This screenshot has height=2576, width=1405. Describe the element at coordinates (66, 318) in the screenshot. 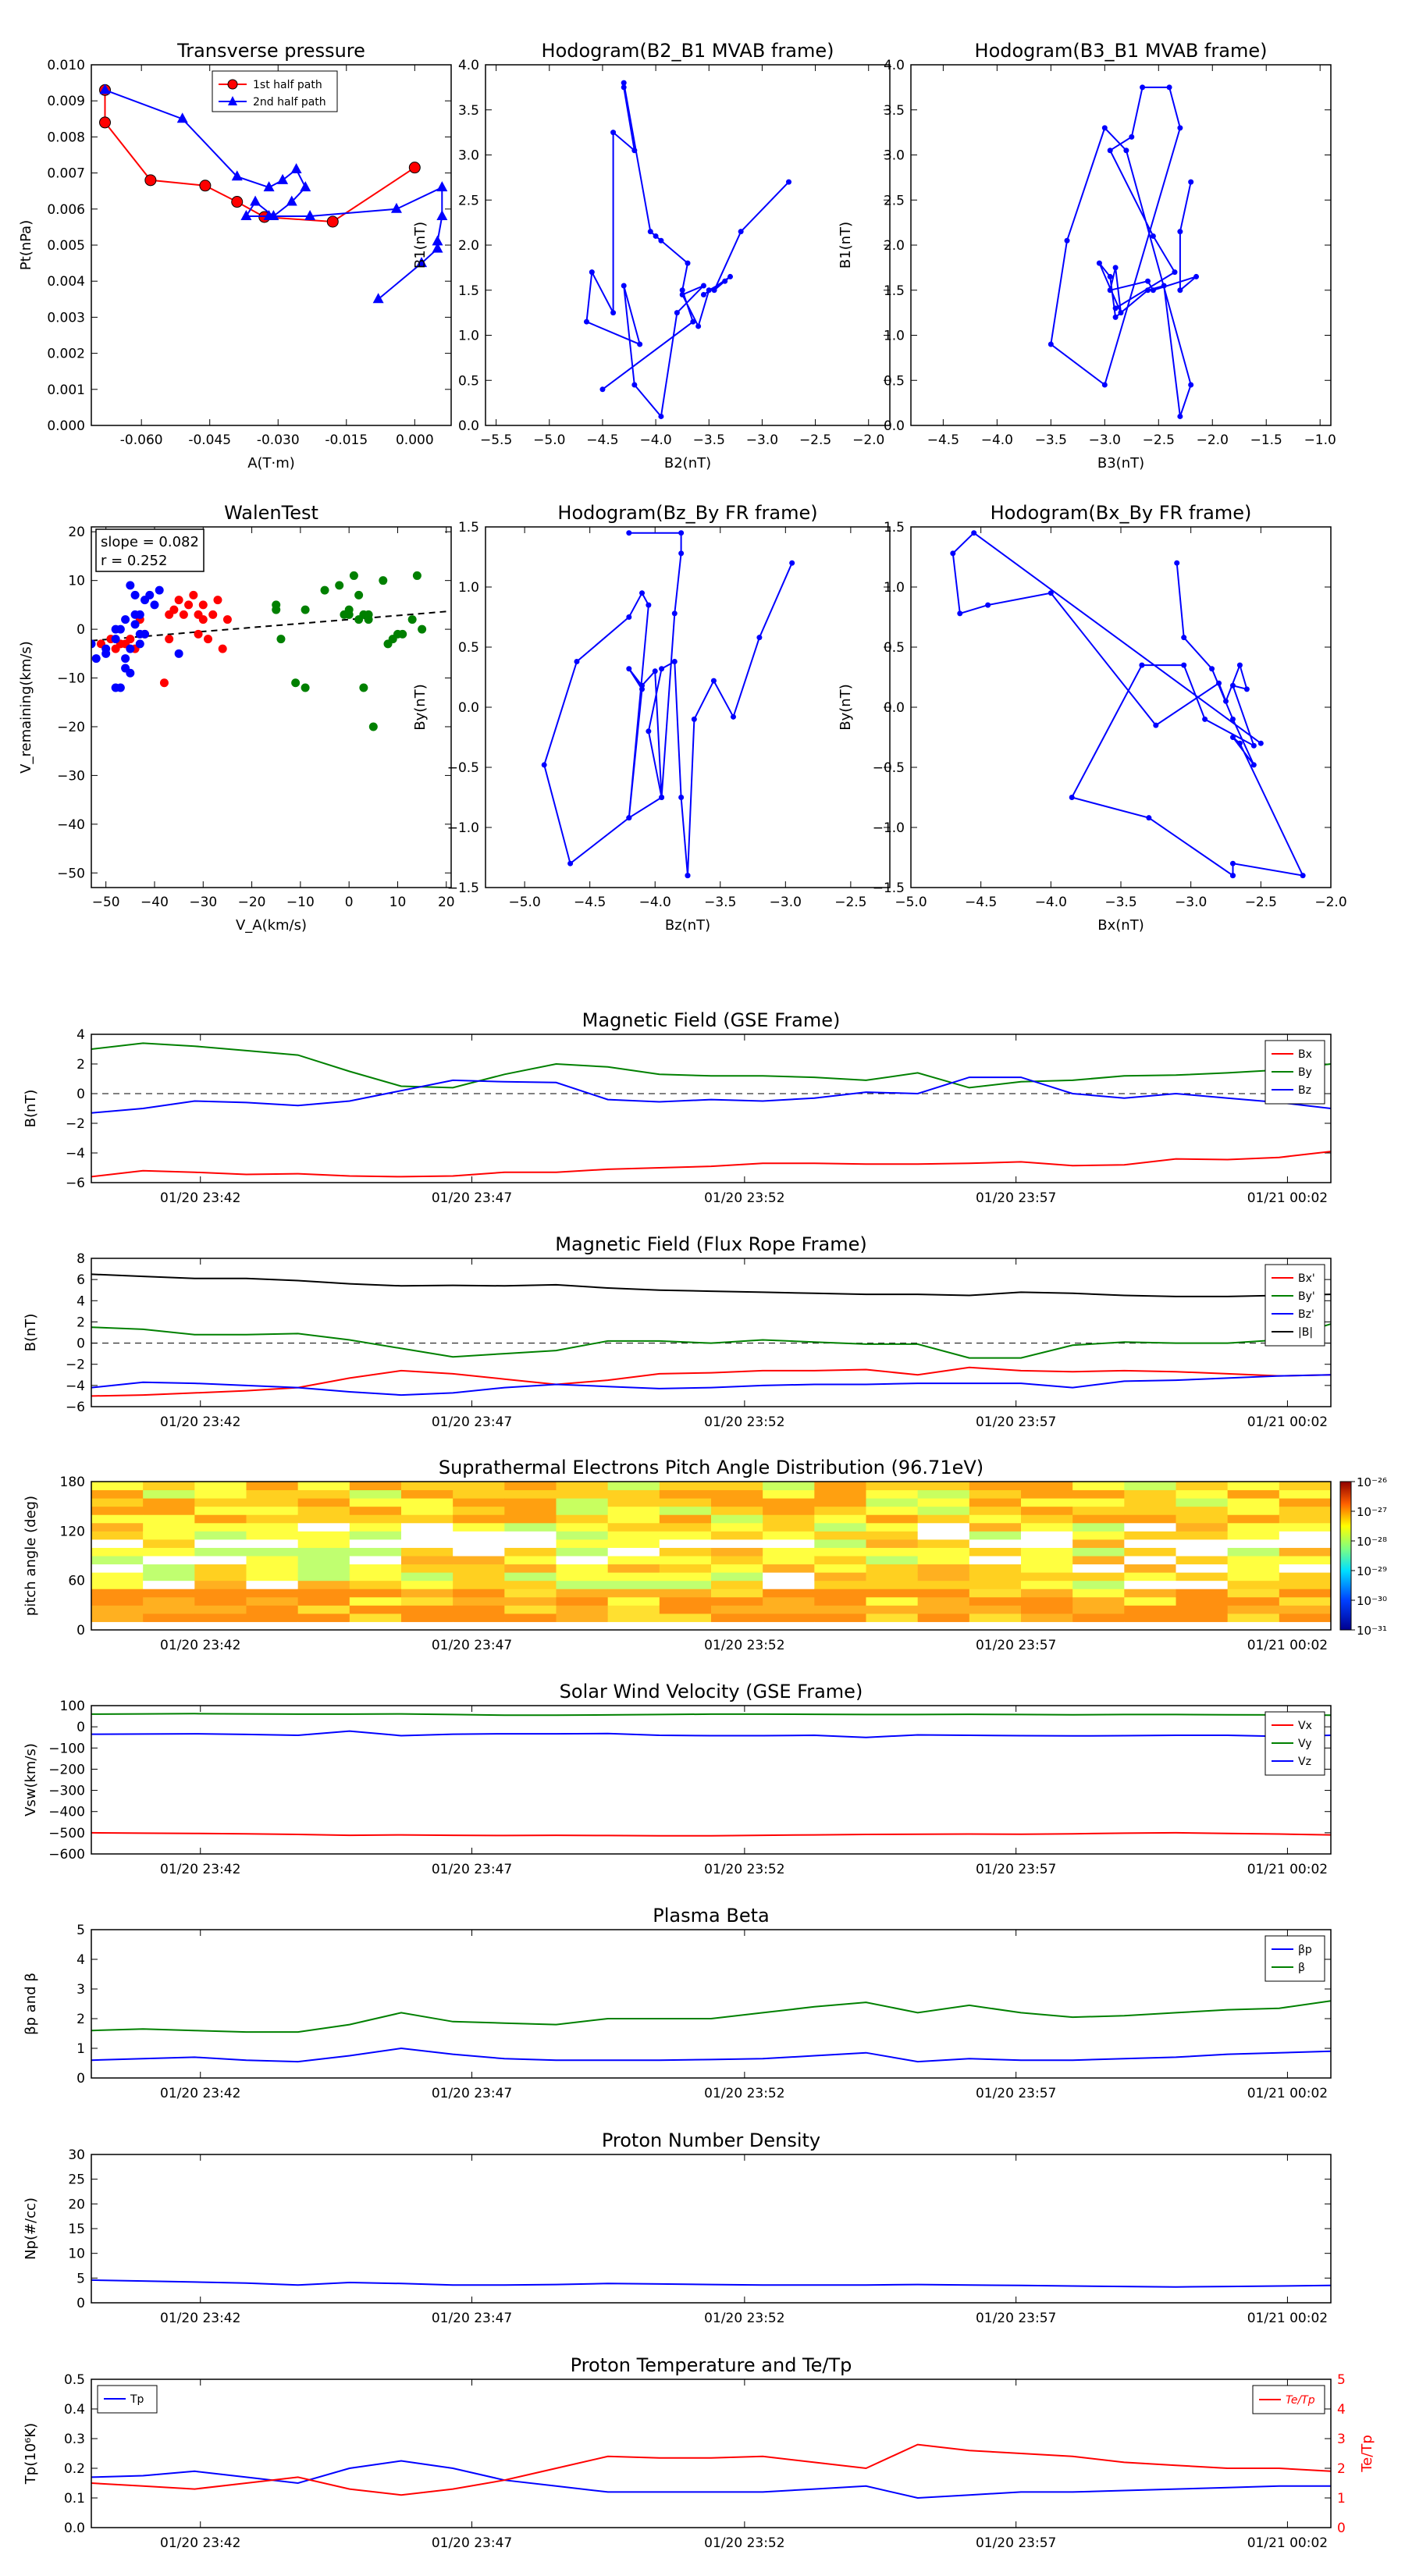

I see `y-tick-label: 0.003` at that location.